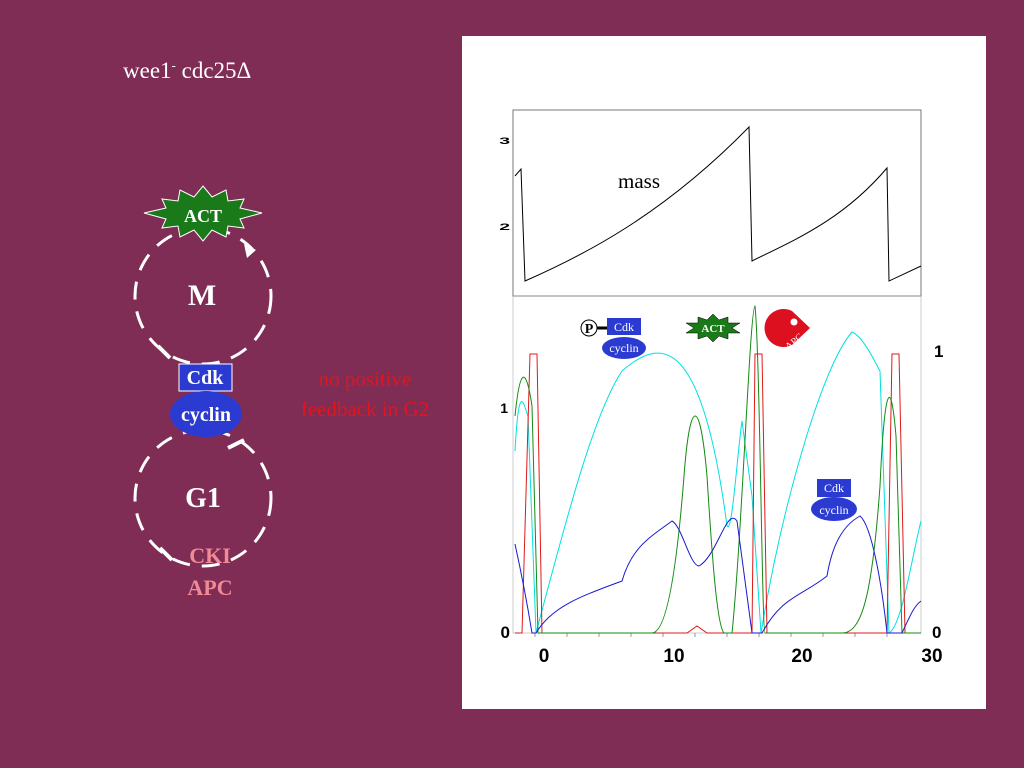  What do you see at coordinates (504, 408) in the screenshot?
I see `left-ytick-1: 1` at bounding box center [504, 408].